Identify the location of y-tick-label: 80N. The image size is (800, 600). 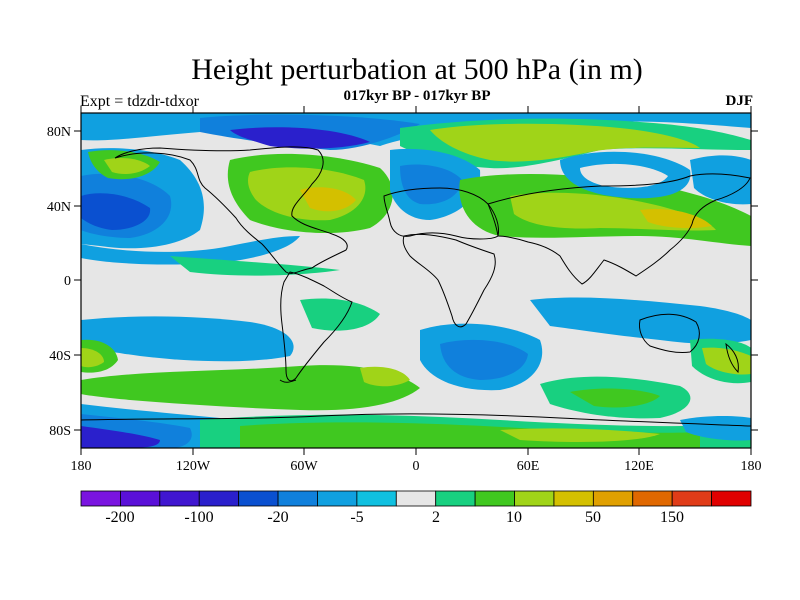
(59, 132).